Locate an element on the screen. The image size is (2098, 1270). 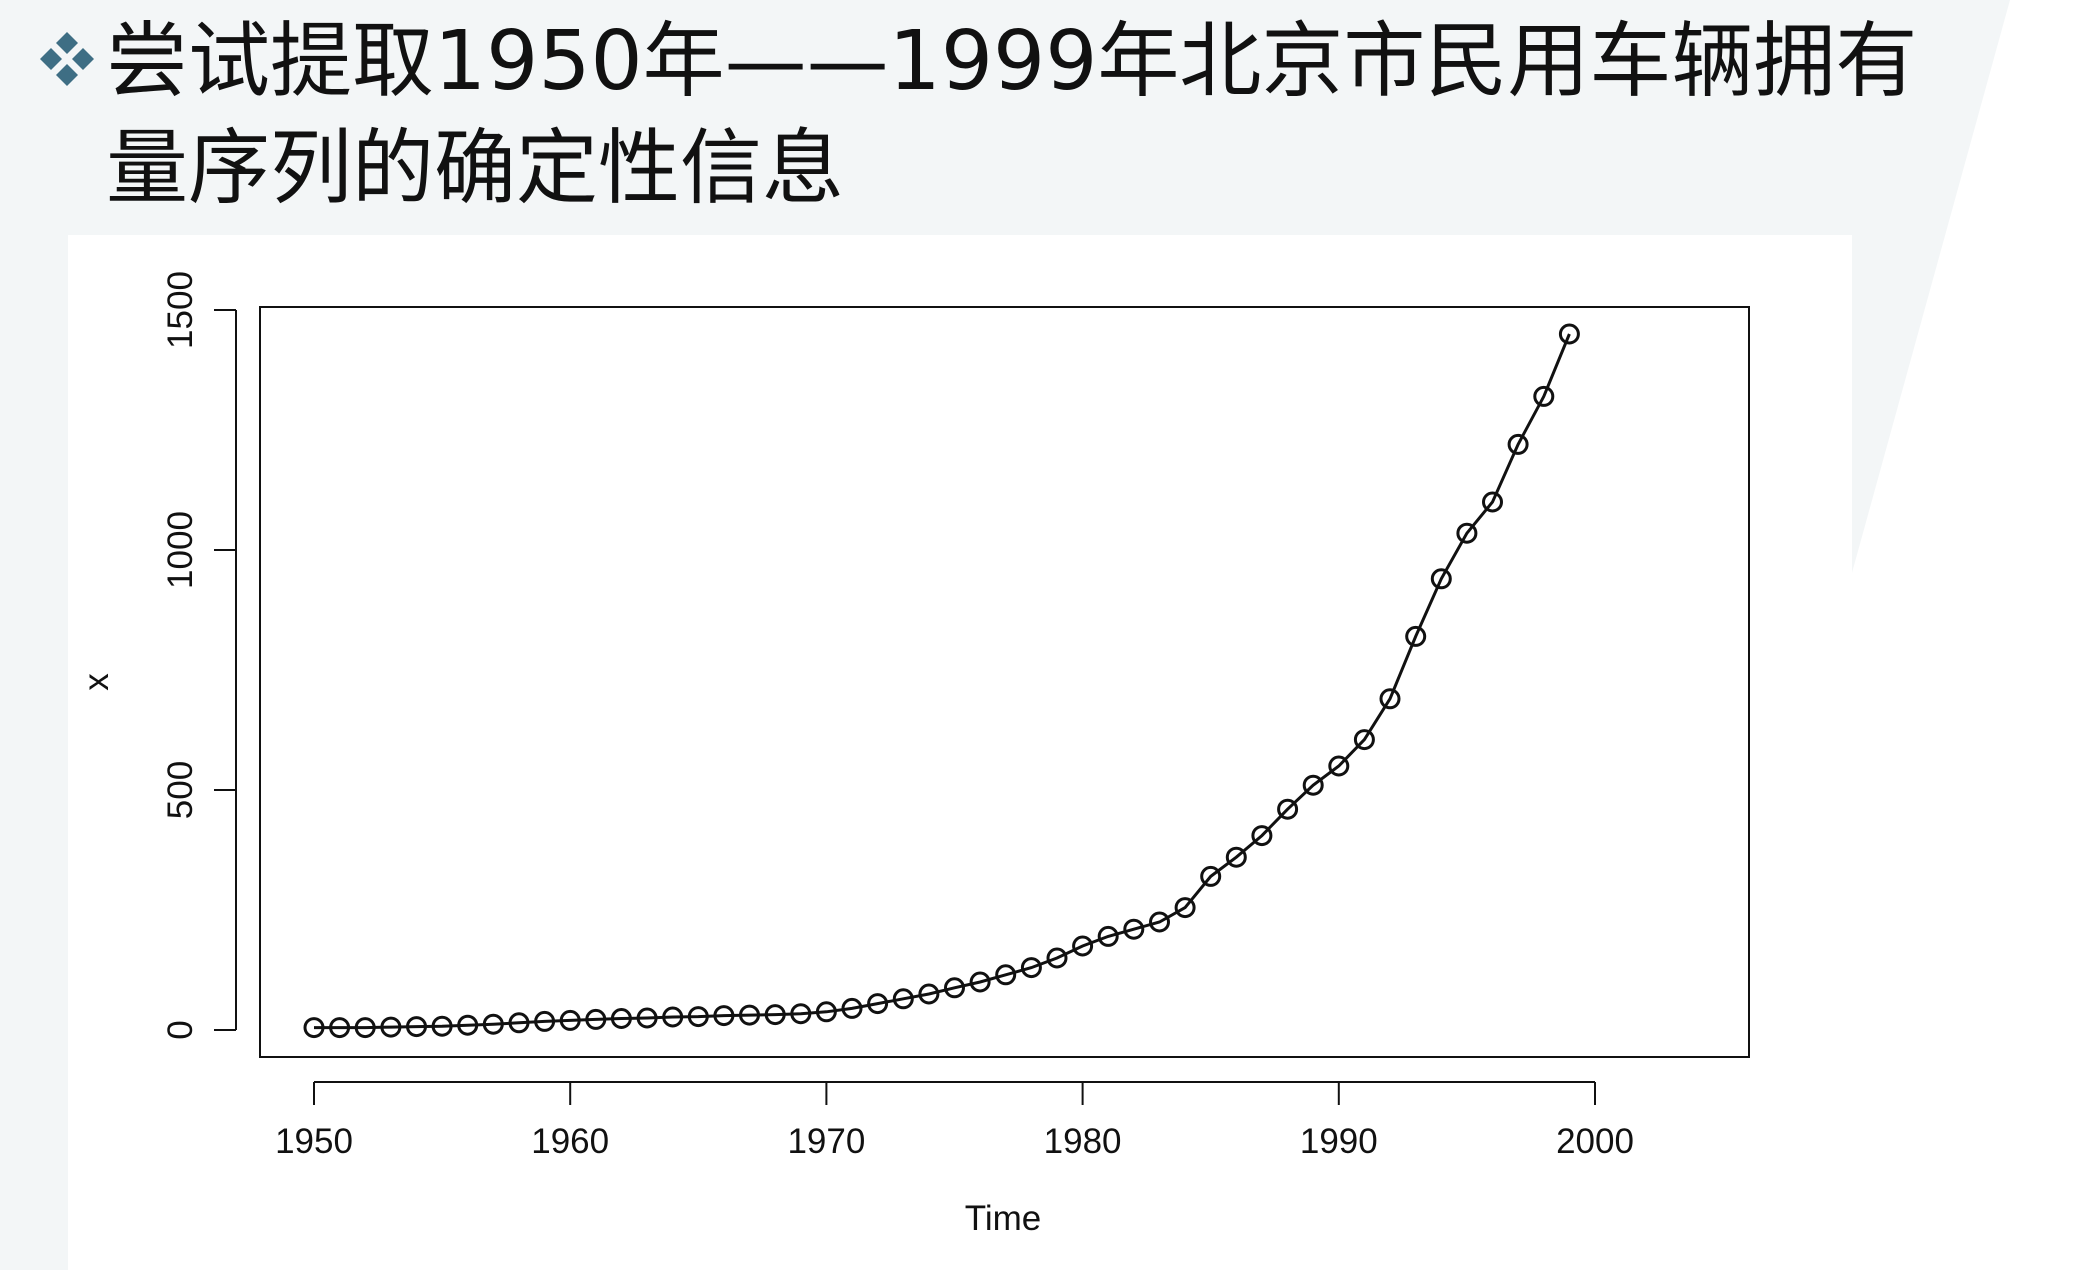
y-tick-label: 500 is located at coordinates (180, 790).